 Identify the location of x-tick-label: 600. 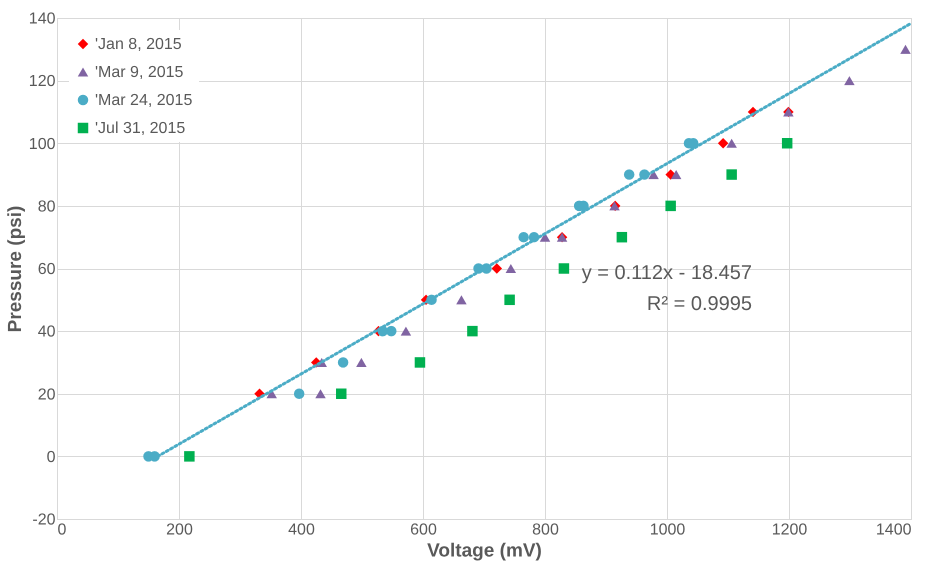
(423, 530).